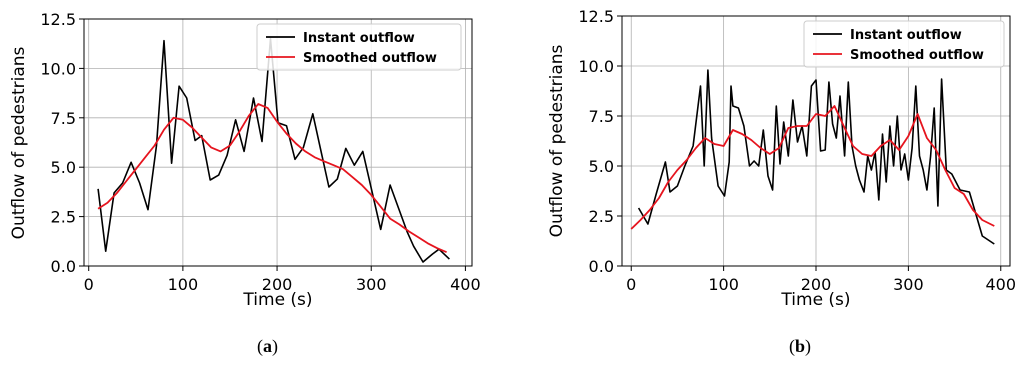 Image resolution: width=1026 pixels, height=372 pixels. I want to click on subfigure-label-b: b, so click(800, 346).